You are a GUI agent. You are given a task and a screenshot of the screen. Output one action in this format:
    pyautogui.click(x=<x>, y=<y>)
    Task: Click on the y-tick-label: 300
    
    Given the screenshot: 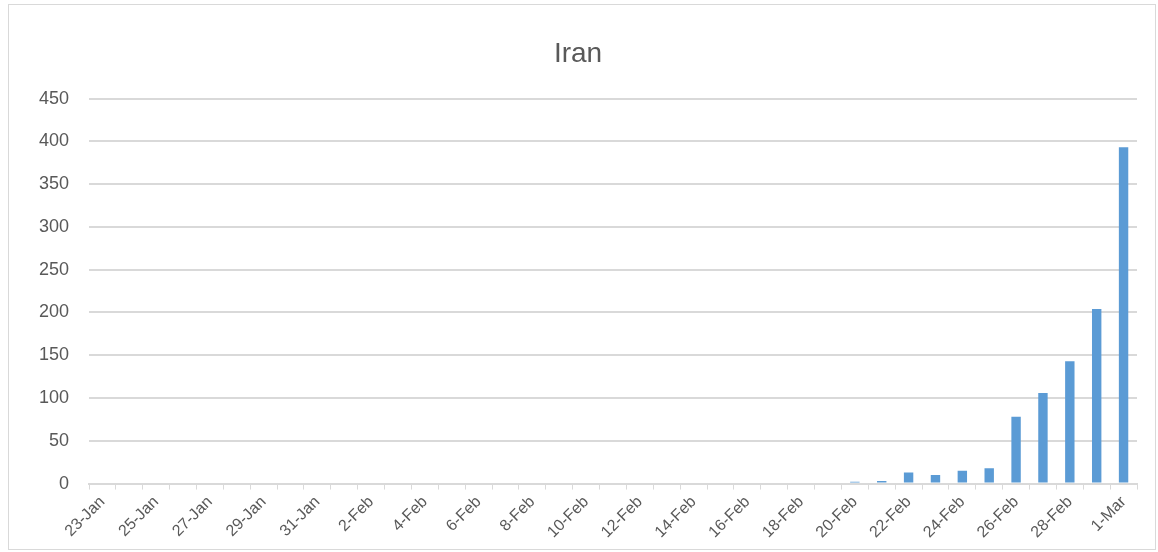 What is the action you would take?
    pyautogui.click(x=54, y=225)
    